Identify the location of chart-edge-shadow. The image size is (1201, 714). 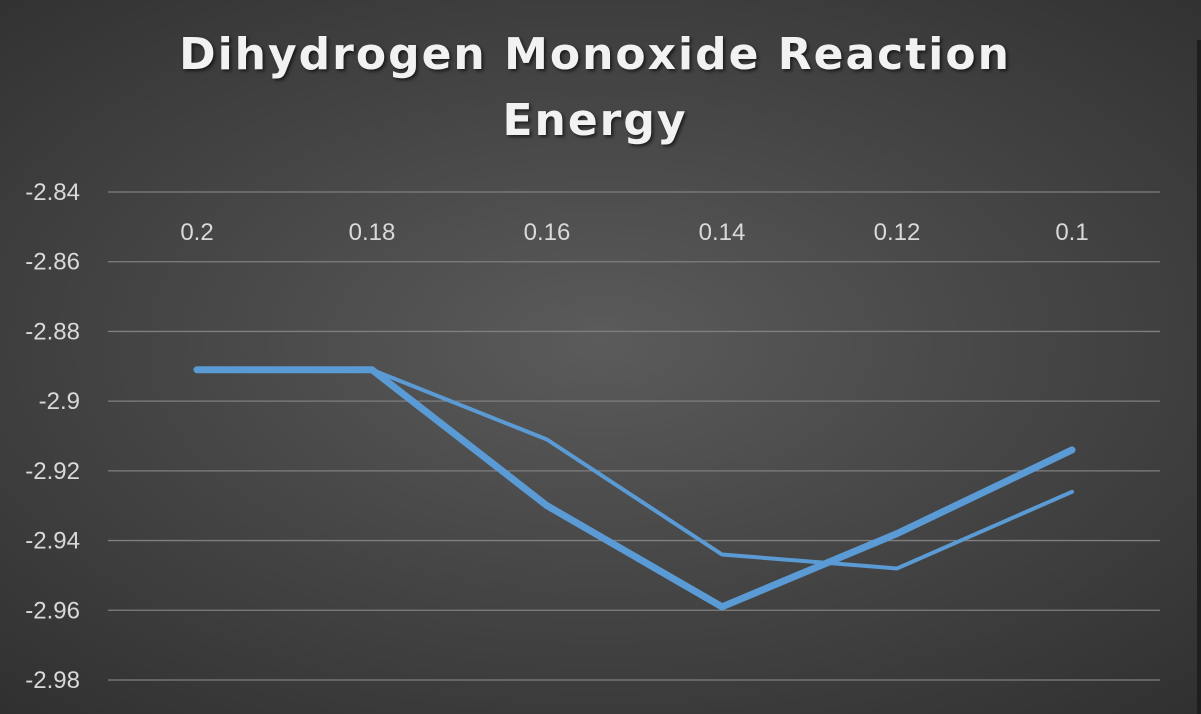
(1199, 377).